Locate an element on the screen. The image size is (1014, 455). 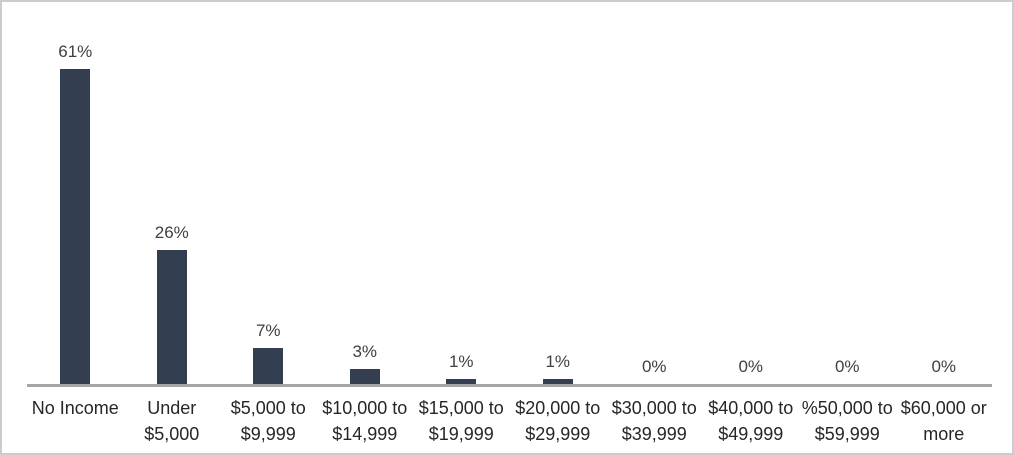
x-axis-label: $40,000 to $49,999 is located at coordinates (751, 421).